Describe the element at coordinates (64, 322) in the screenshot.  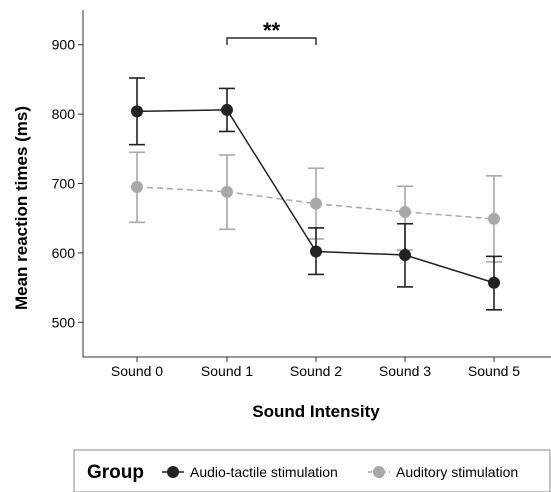
I see `y-tick-label: 500` at that location.